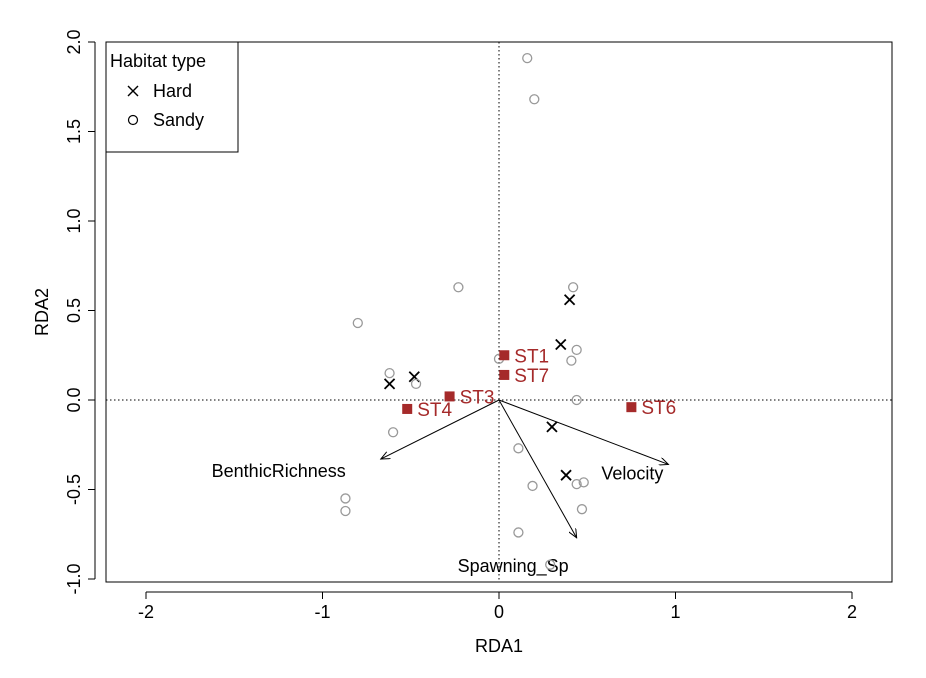  I want to click on vector-label-benthicrichness: BenthicRichness, so click(279, 471).